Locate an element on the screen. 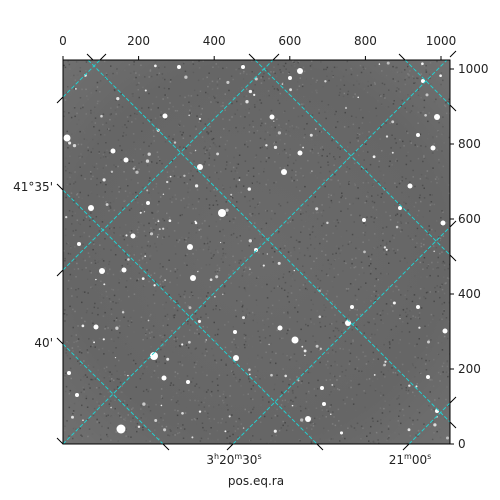 The height and width of the screenshot is (500, 500). grid-dec-line is located at coordinates (427, 83).